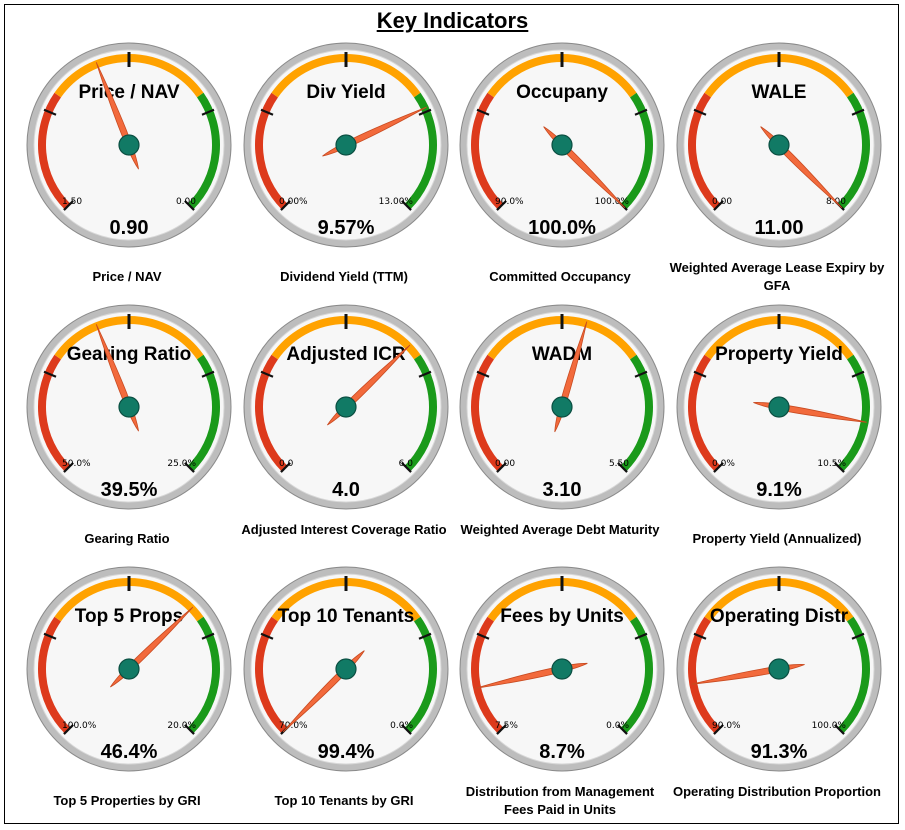 The height and width of the screenshot is (830, 905). I want to click on gauge-caption: Adjusted Interest Coverage Ratio, so click(344, 529).